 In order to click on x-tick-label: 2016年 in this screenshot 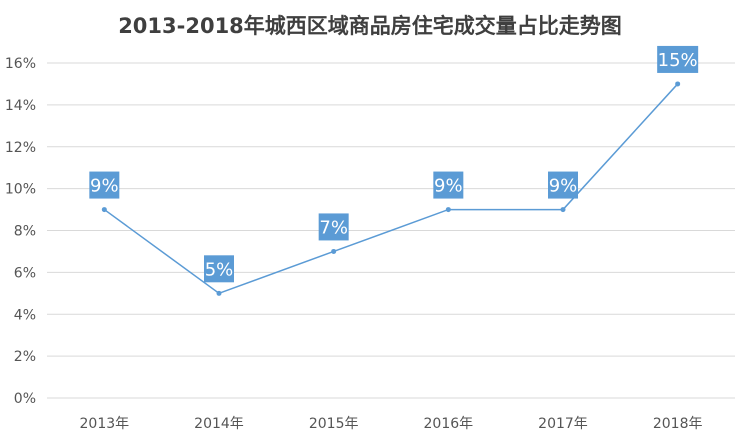, I will do `click(449, 424)`.